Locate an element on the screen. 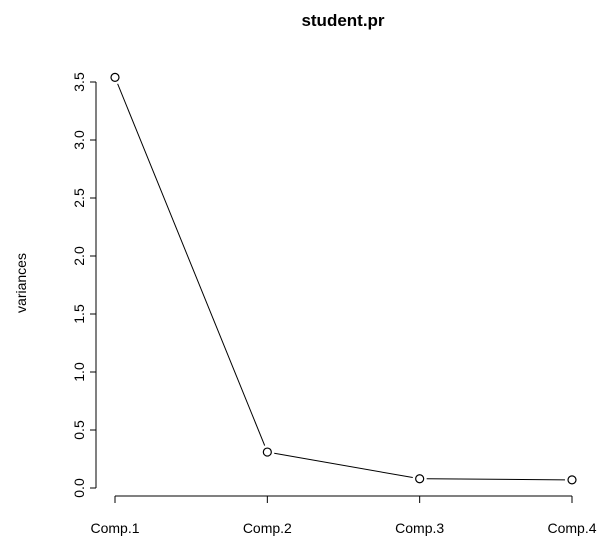  y-tick-label: 3.5 is located at coordinates (79, 82).